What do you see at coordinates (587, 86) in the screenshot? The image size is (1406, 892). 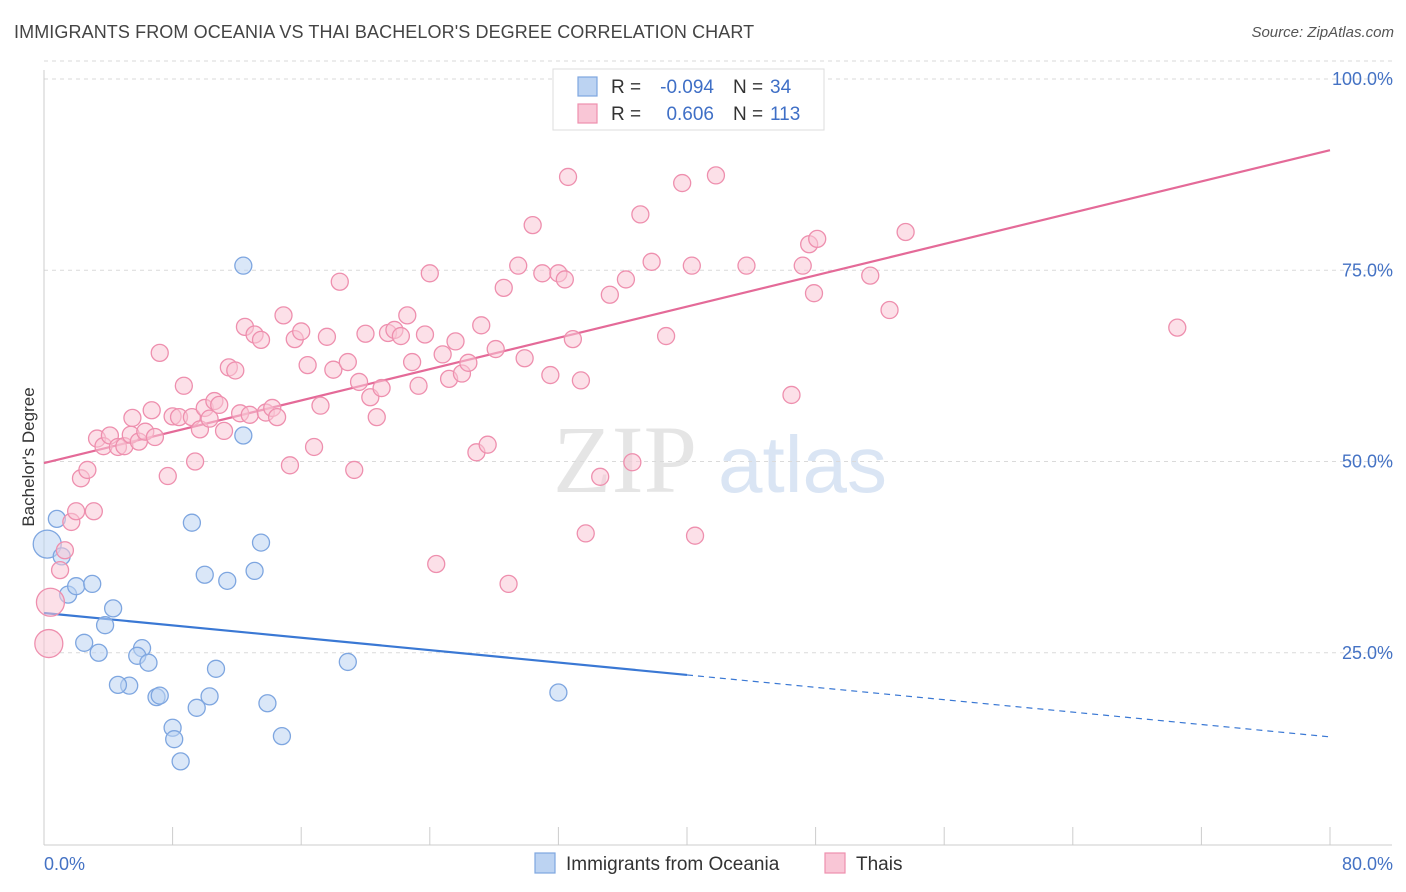 I see `blue-legend-swatch` at bounding box center [587, 86].